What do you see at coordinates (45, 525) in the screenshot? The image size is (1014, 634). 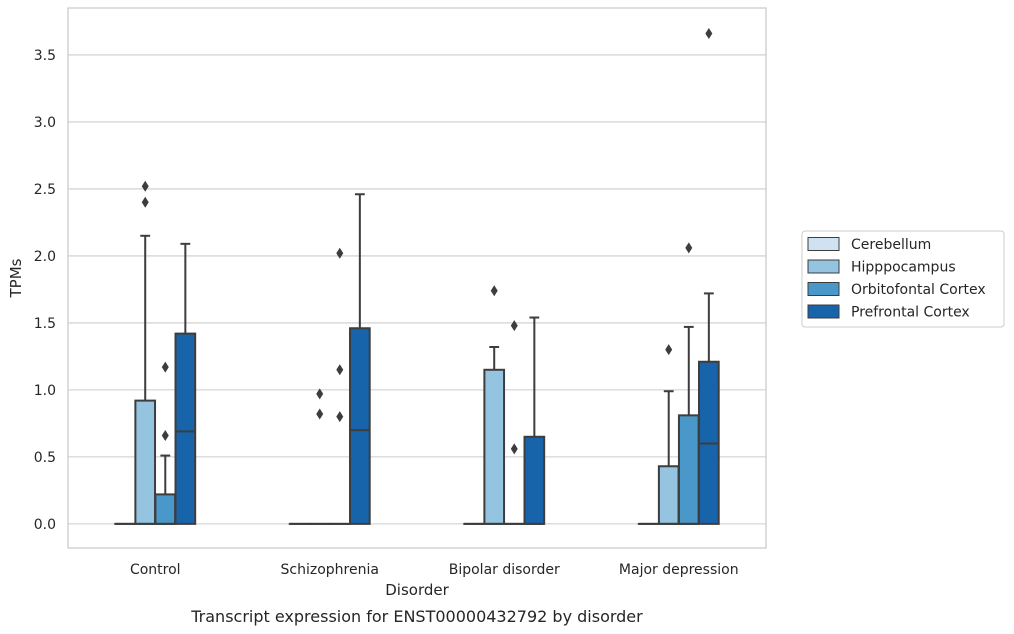 I see `y-tick-label: 0.0` at bounding box center [45, 525].